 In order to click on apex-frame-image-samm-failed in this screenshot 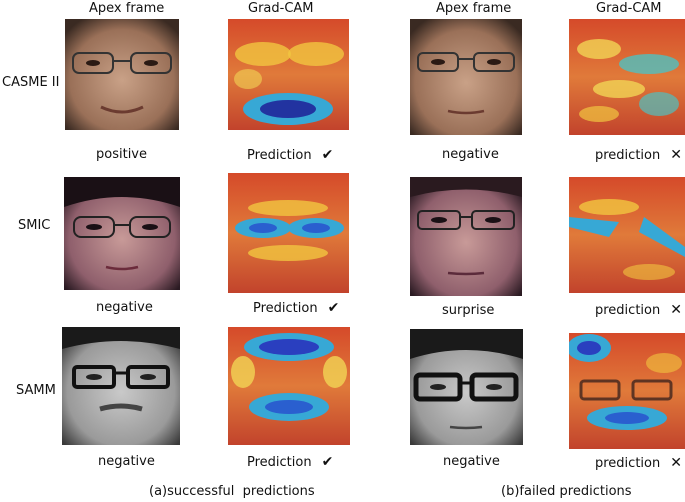, I will do `click(466, 387)`.